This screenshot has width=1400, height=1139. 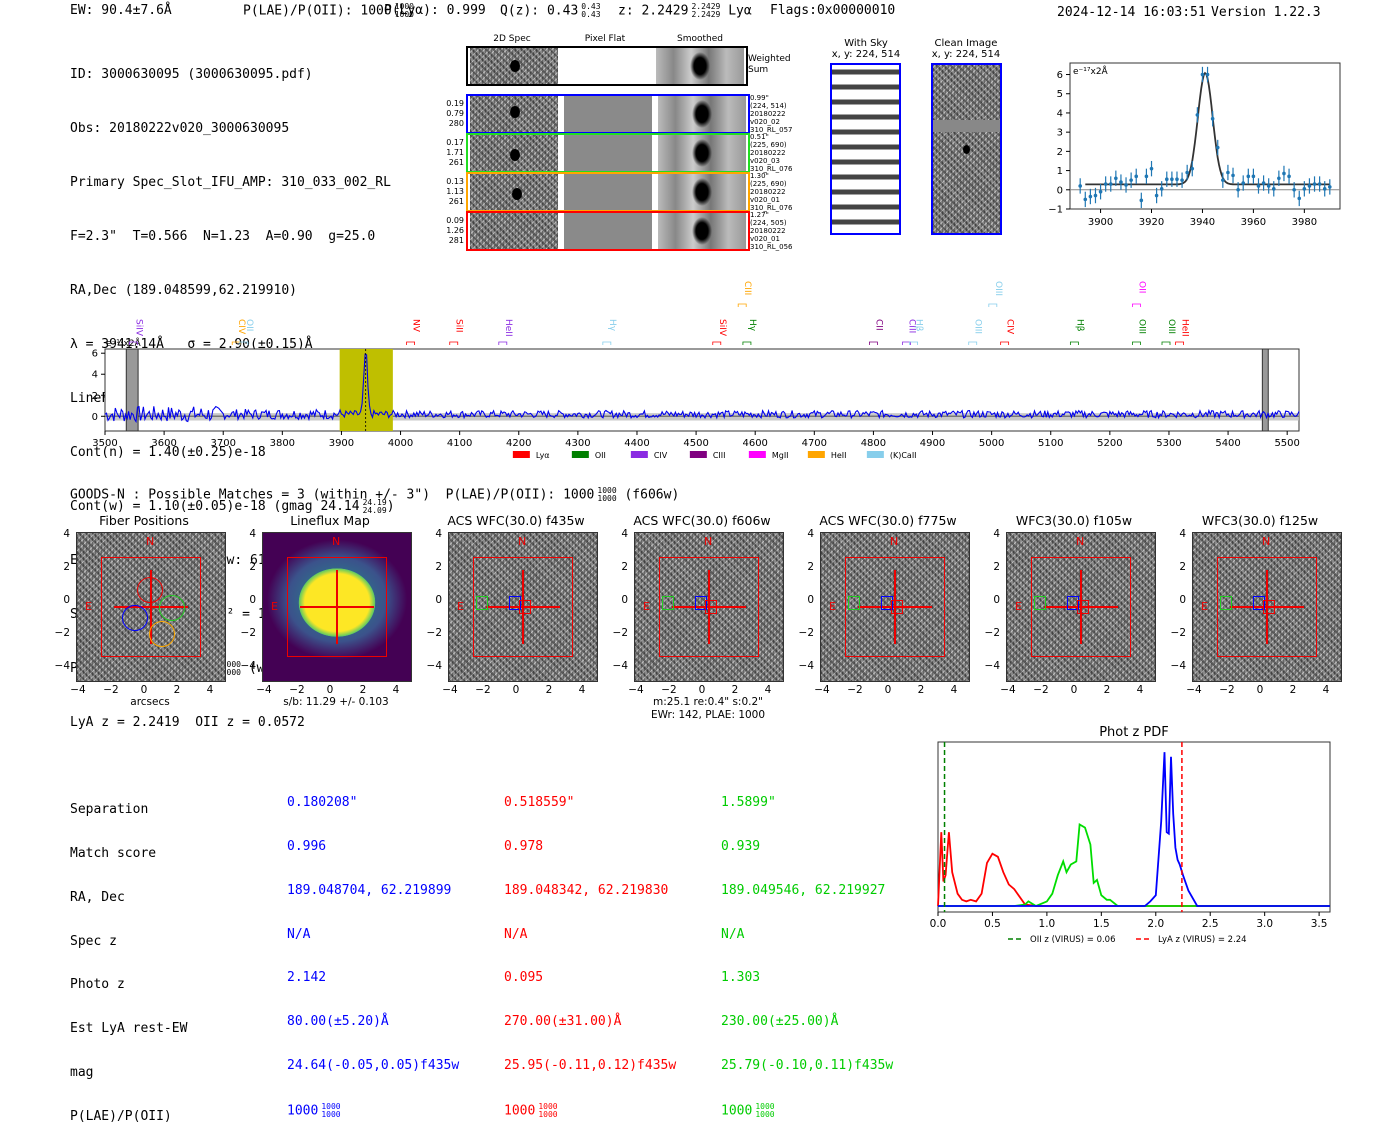 I want to click on pdf-series-red, so click(x=1133, y=869).